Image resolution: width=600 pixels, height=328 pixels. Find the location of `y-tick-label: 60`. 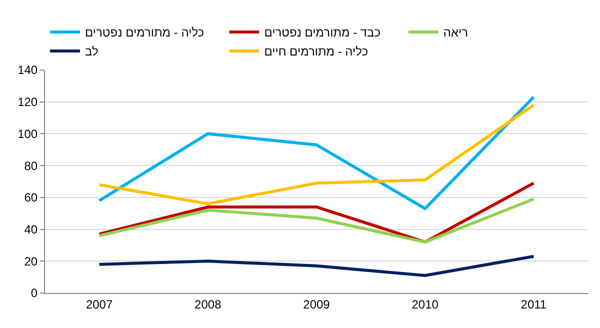

y-tick-label: 60 is located at coordinates (31, 197).